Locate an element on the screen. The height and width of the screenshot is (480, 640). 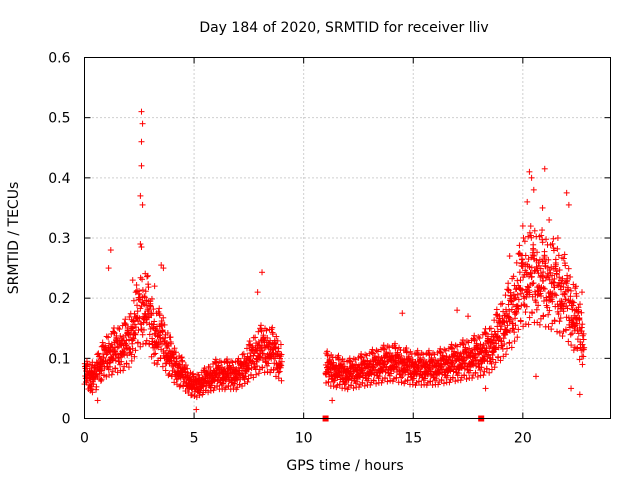
x-tick-label: 10 is located at coordinates (304, 439).